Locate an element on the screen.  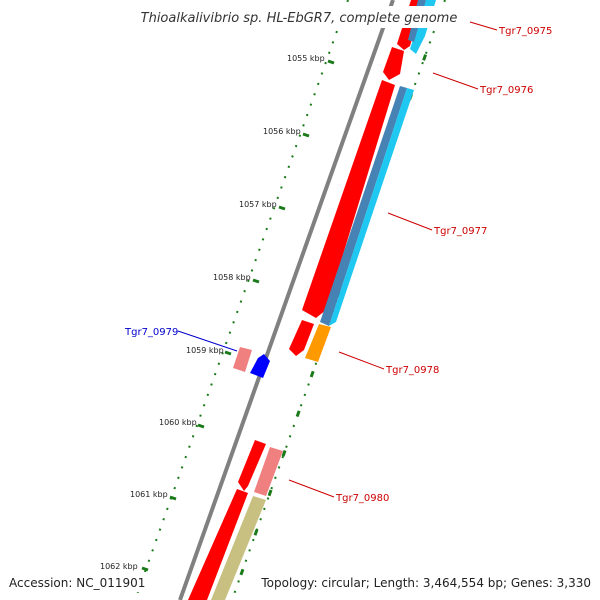
gene-label-tgr7-0976: Tgr7_0976 is located at coordinates (506, 90).